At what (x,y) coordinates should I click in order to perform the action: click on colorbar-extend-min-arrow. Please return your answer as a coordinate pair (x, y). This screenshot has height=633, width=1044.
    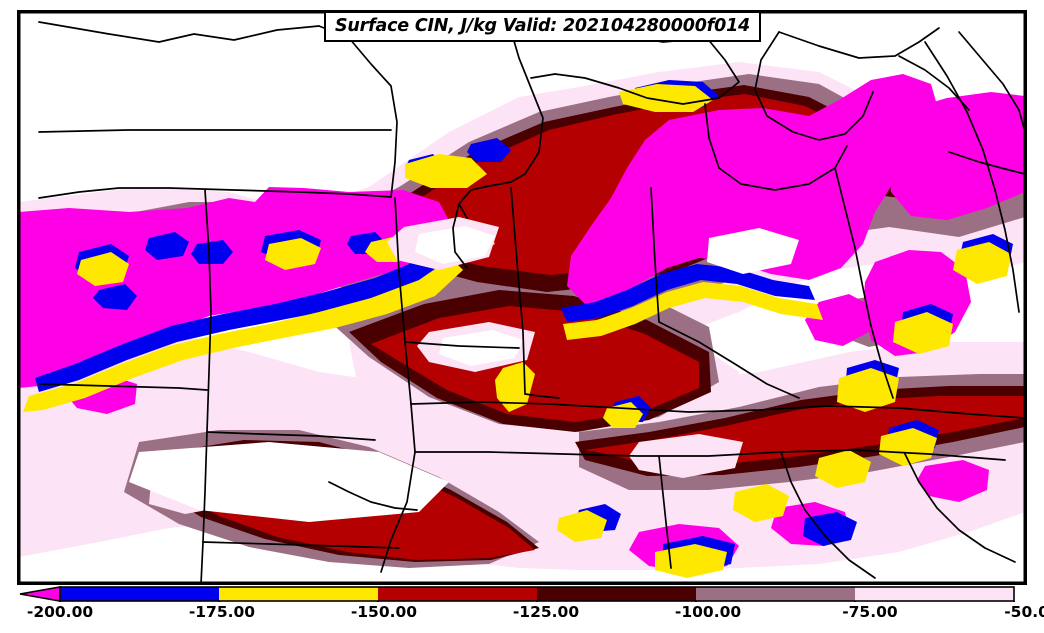
    Looking at the image, I should click on (40, 594).